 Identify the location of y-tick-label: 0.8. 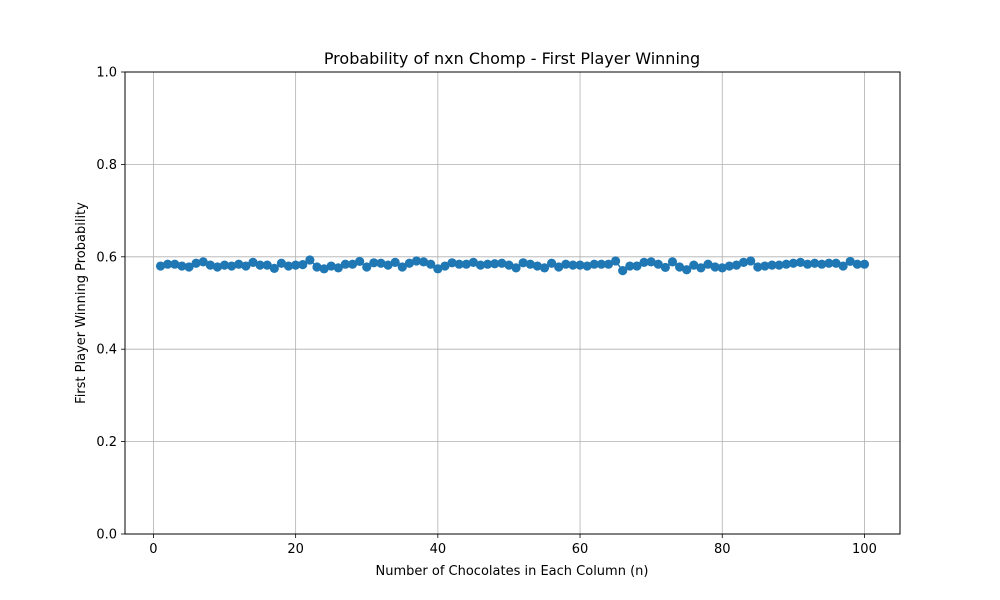
(106, 165).